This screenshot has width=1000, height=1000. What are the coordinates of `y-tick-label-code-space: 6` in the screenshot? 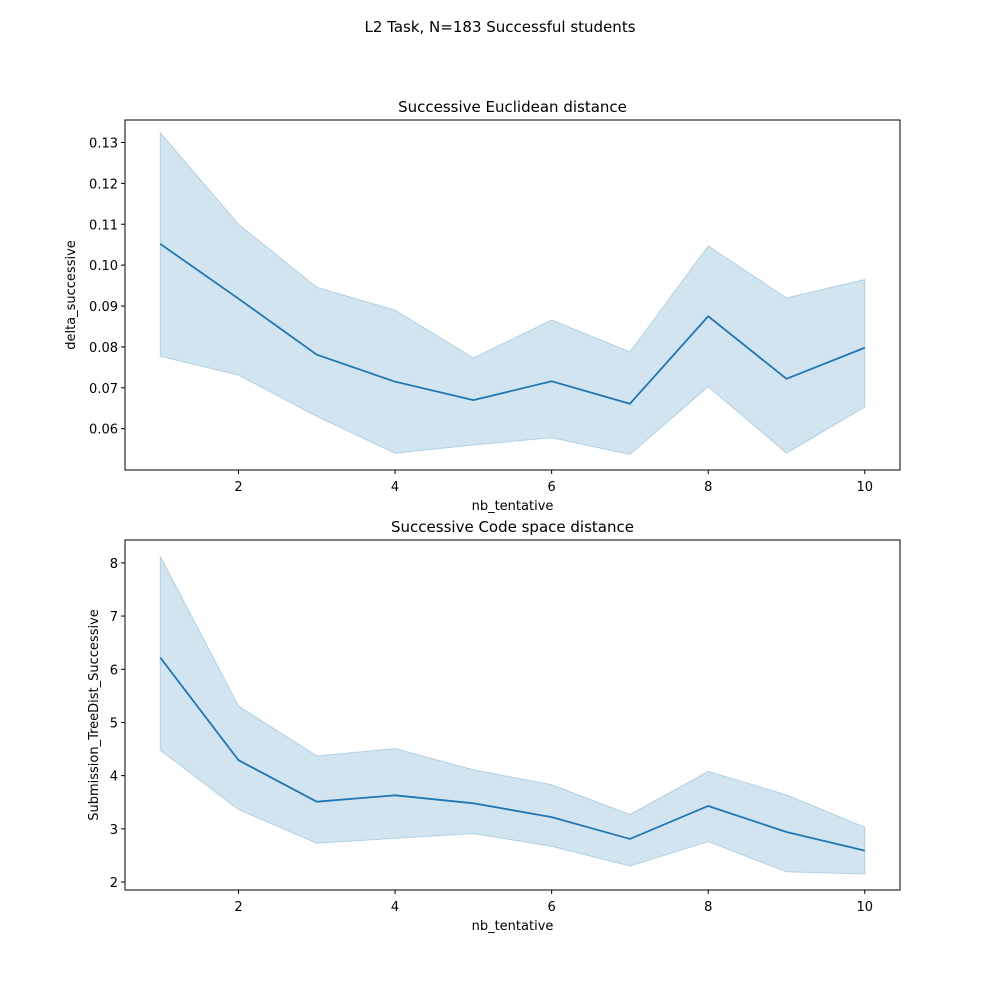 It's located at (114, 670).